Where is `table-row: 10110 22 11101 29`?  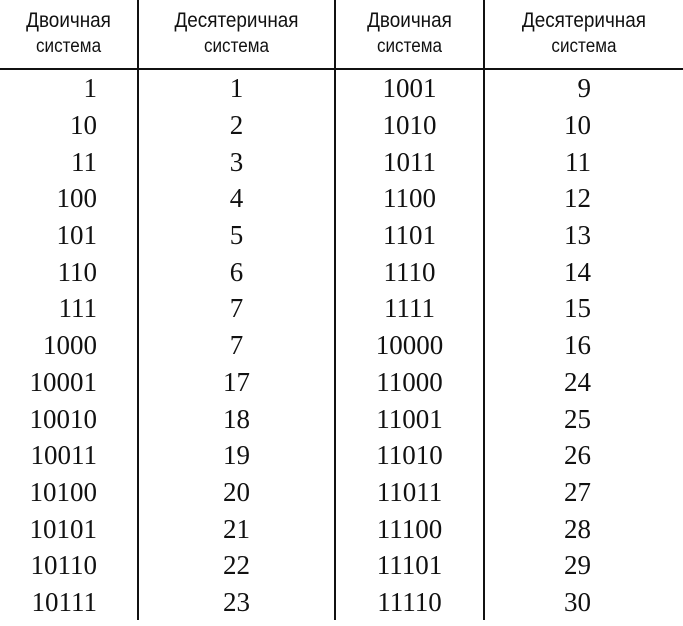
table-row: 10110 22 11101 29 is located at coordinates (341, 565).